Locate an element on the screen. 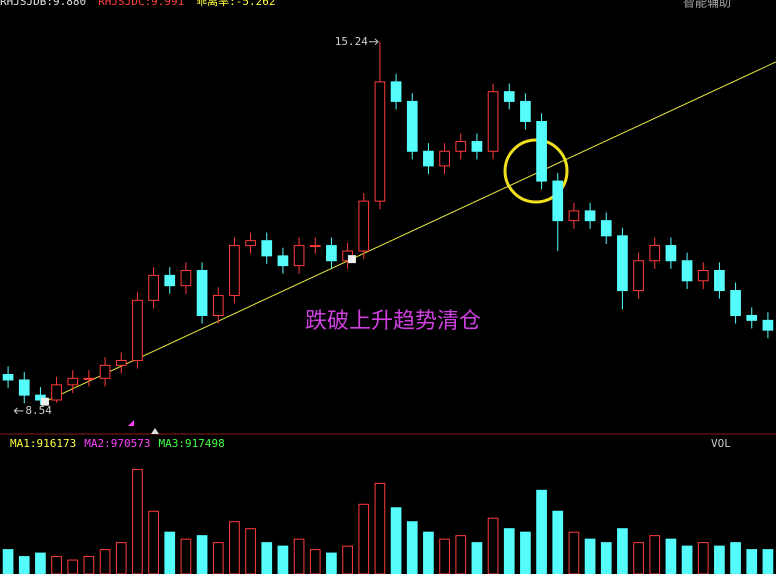 This screenshot has width=776, height=574. volume-label: VOL is located at coordinates (721, 443).